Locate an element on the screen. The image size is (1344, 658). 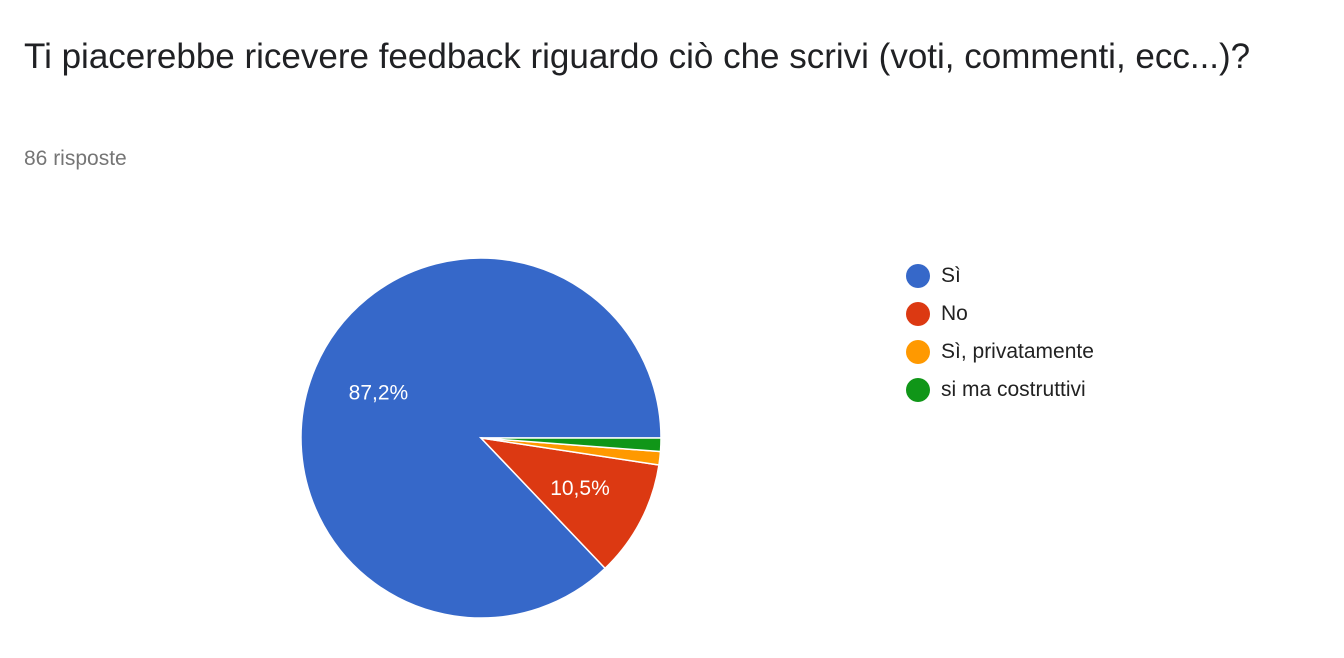
pie-slice-label: 87,2% is located at coordinates (379, 393).